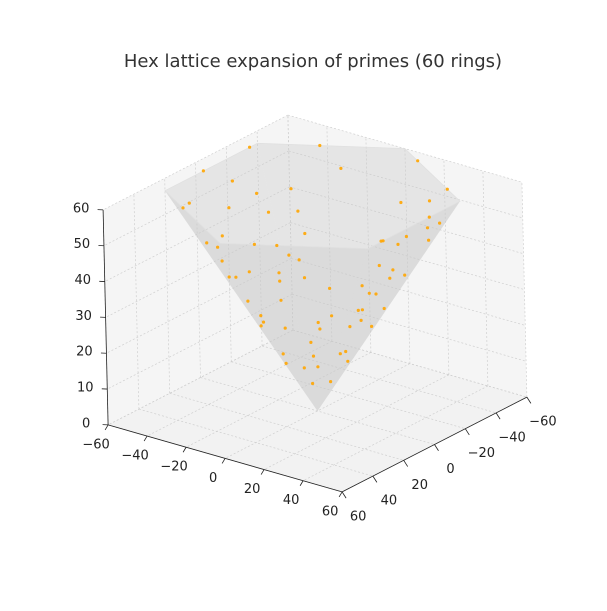 The height and width of the screenshot is (611, 607). I want to click on y-tick-label: 60, so click(358, 516).